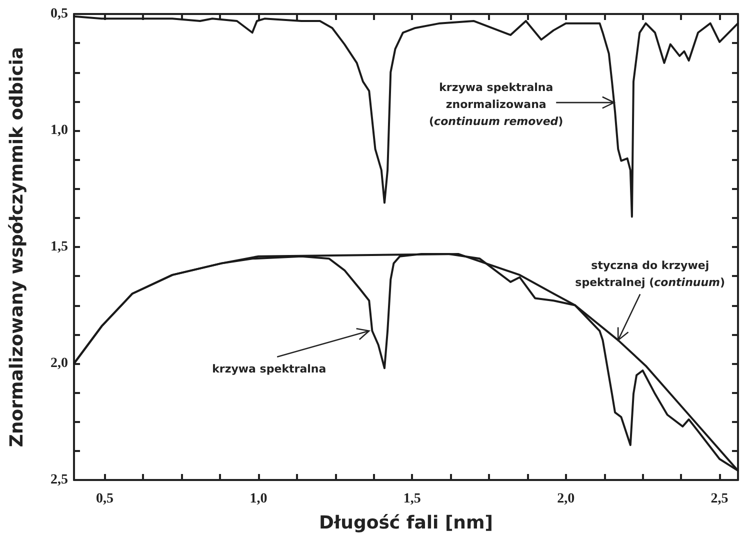  Describe the element at coordinates (17, 247) in the screenshot. I see `y-axis-title: Znormalizowany współczymmik odbicia` at that location.